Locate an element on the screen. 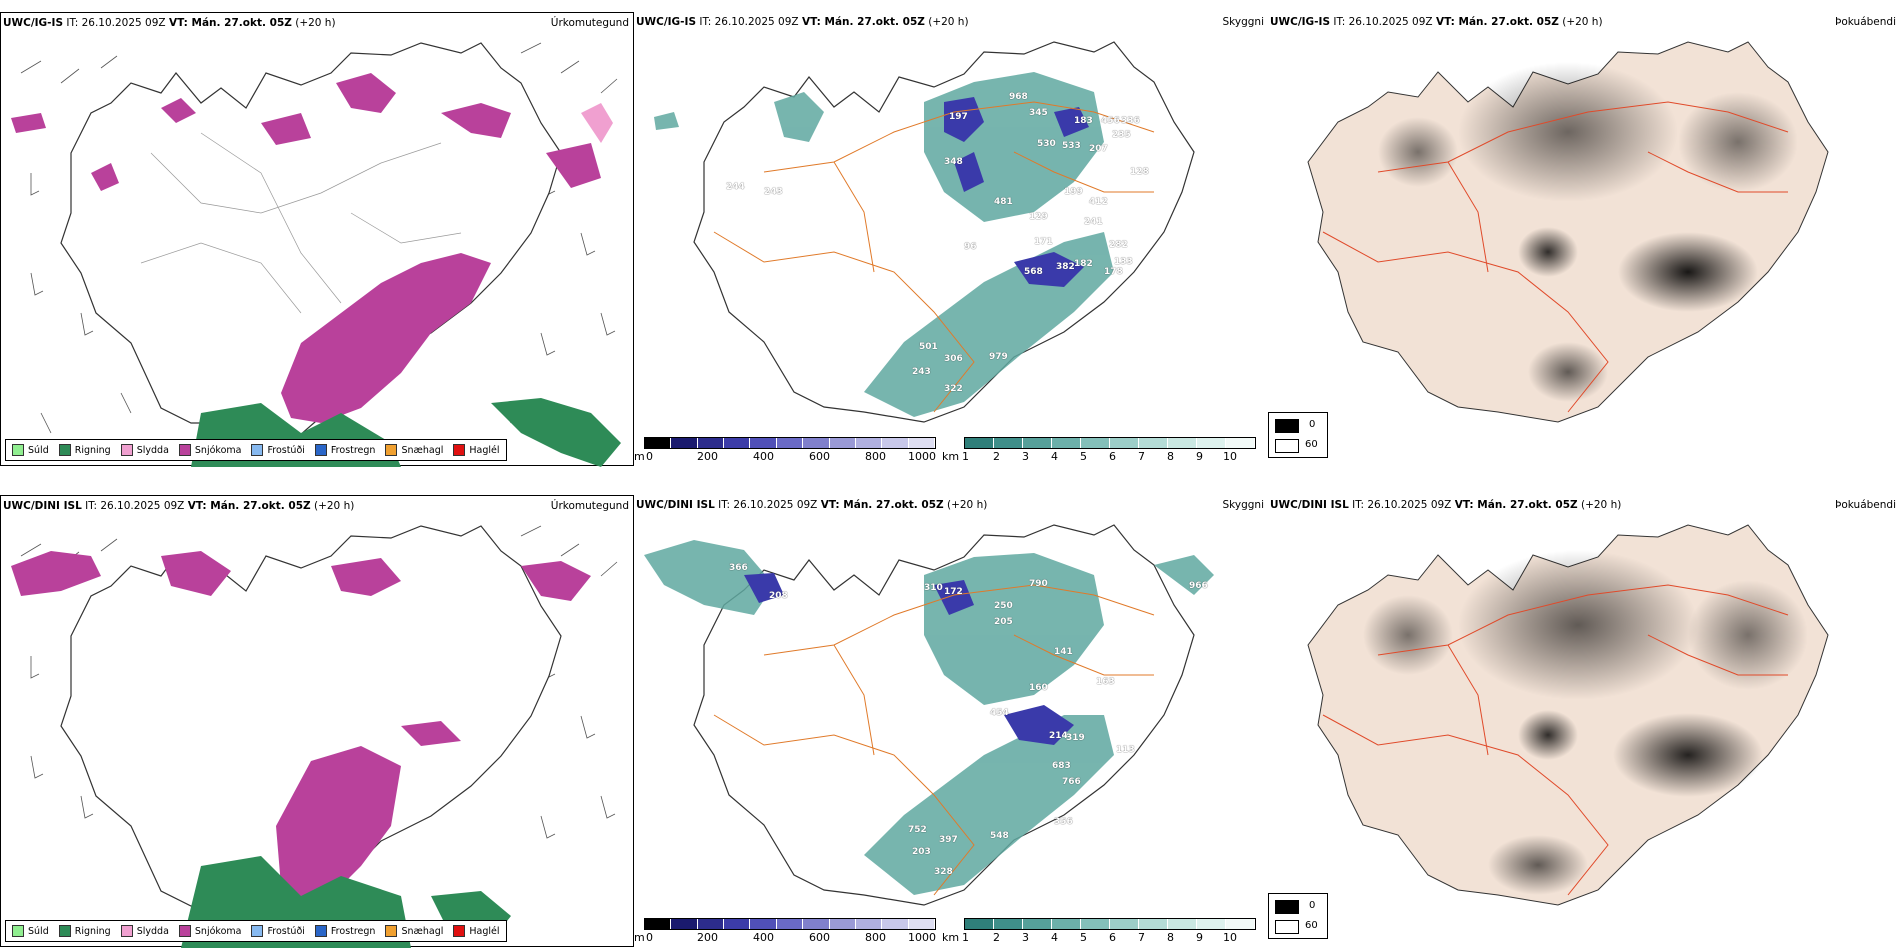 This screenshot has height=952, width=1900. height-label: 501 is located at coordinates (928, 347).